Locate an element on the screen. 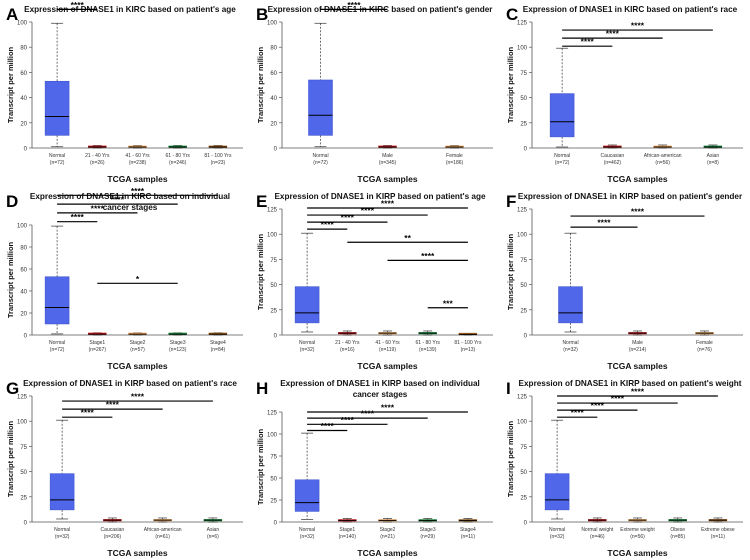  x-tick-count: (n=139) is located at coordinates (428, 350).